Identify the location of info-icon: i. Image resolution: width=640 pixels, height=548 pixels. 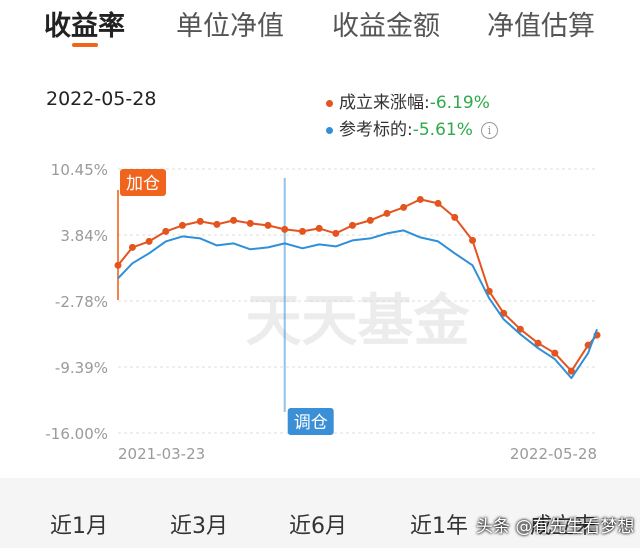
(489, 130).